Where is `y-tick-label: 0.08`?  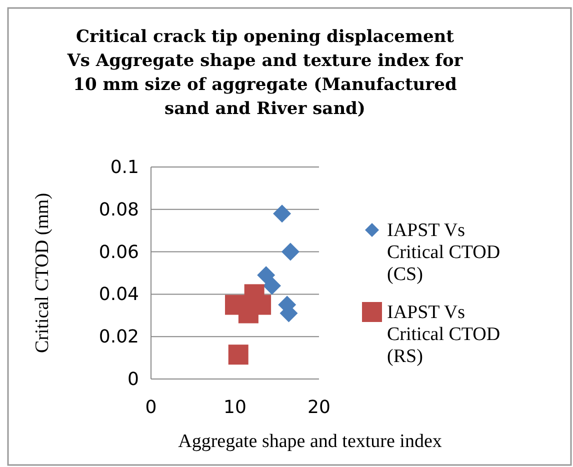
y-tick-label: 0.08 is located at coordinates (118, 209).